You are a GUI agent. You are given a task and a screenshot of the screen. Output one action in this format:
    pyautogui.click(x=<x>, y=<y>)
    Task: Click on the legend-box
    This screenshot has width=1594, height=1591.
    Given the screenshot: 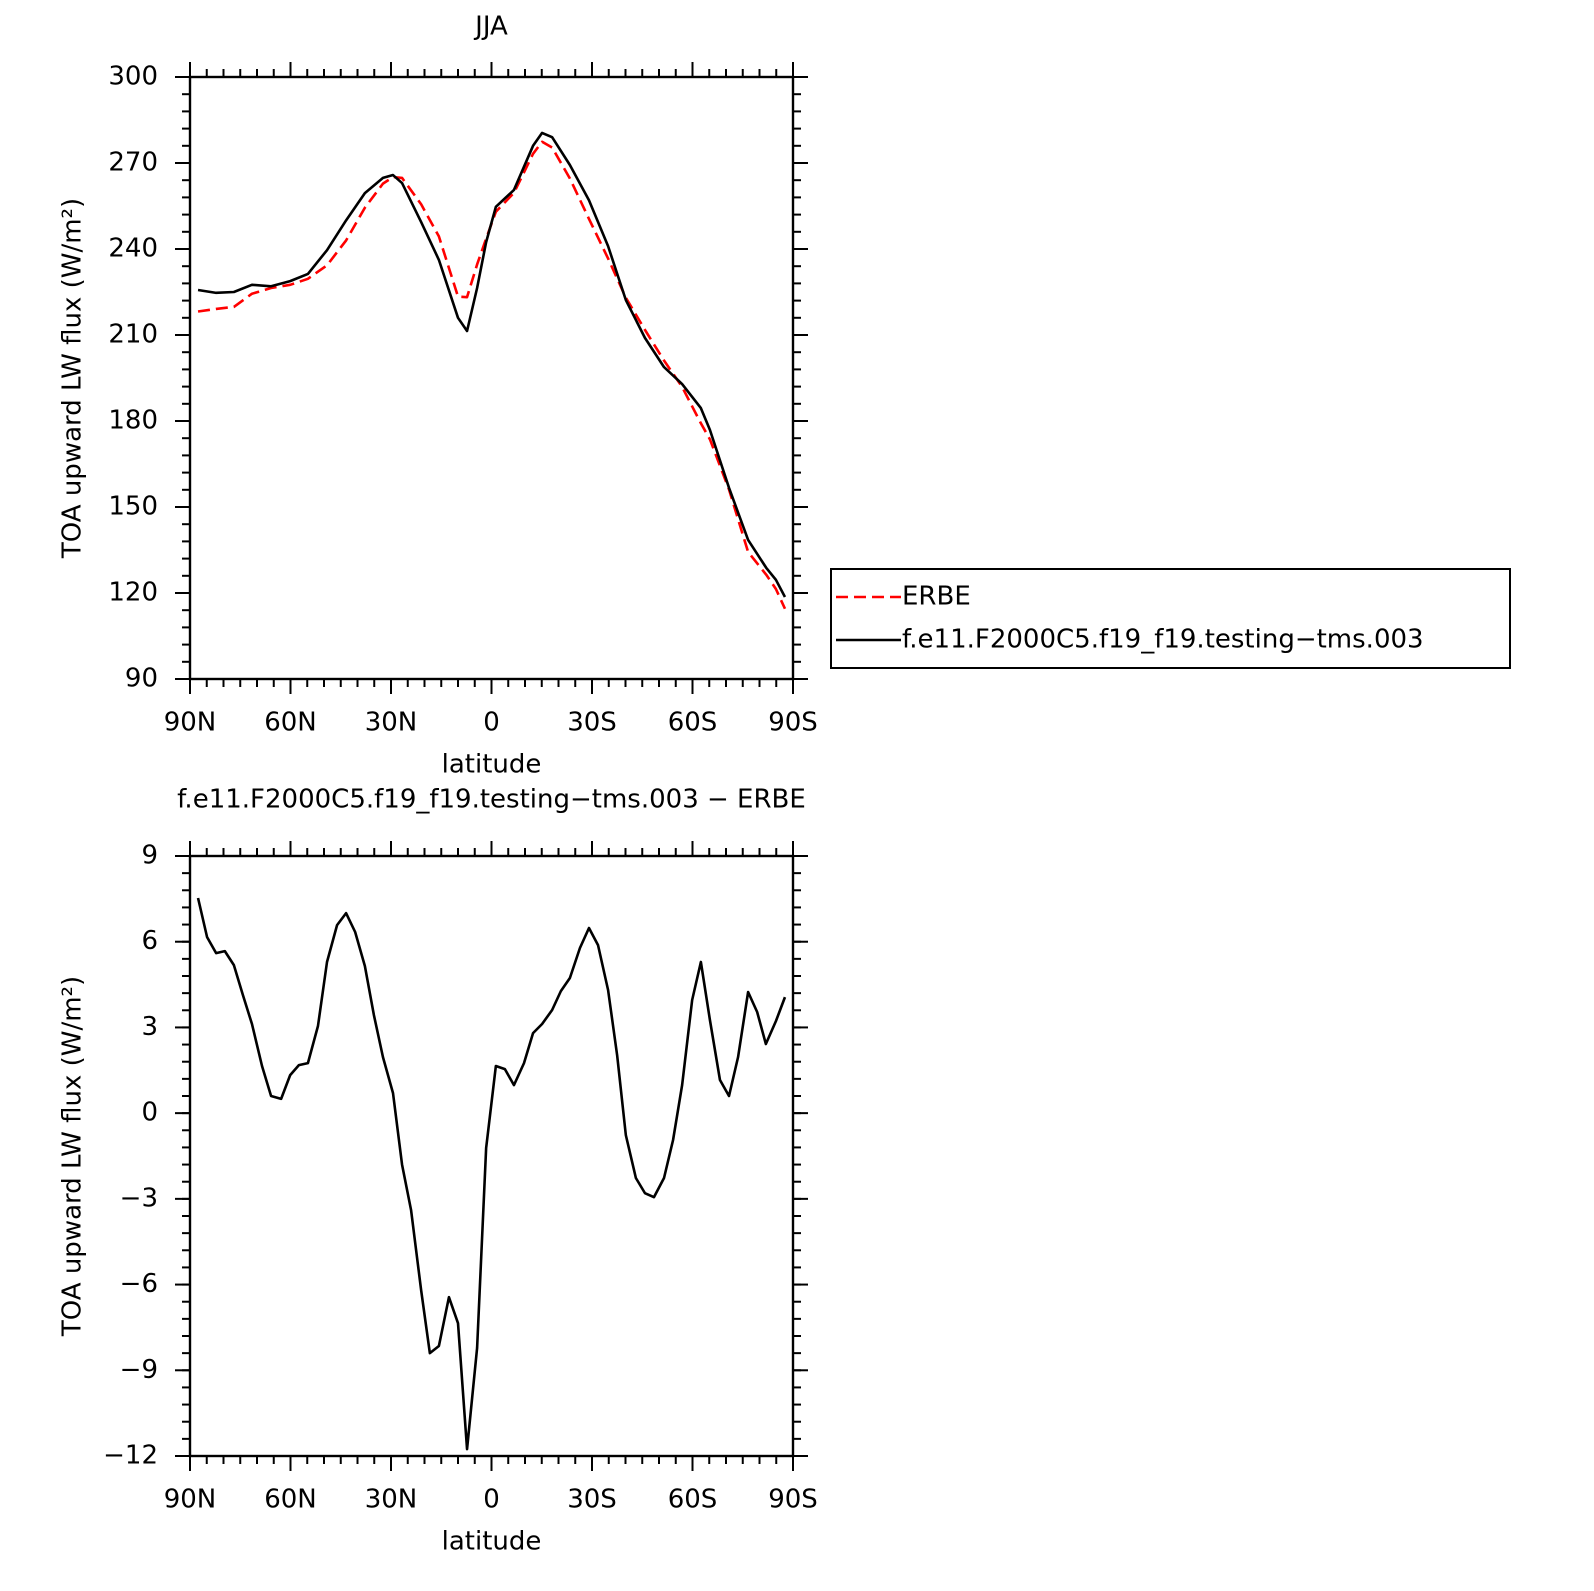 What is the action you would take?
    pyautogui.click(x=1170, y=618)
    